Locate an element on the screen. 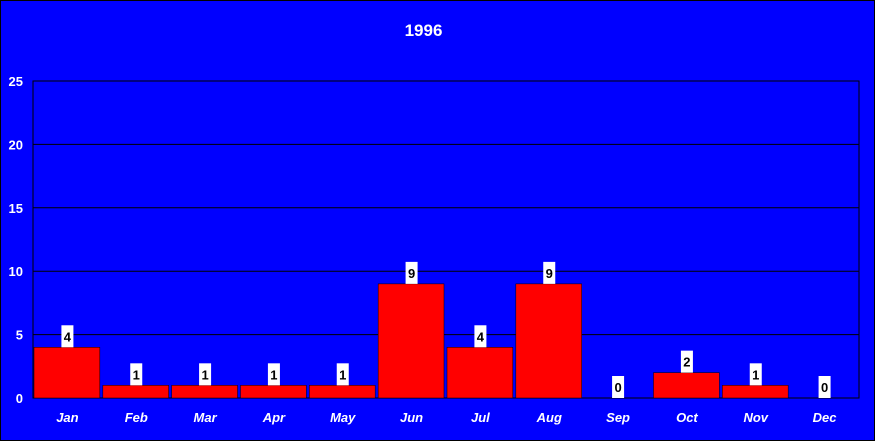  data-label: 2 is located at coordinates (686, 362).